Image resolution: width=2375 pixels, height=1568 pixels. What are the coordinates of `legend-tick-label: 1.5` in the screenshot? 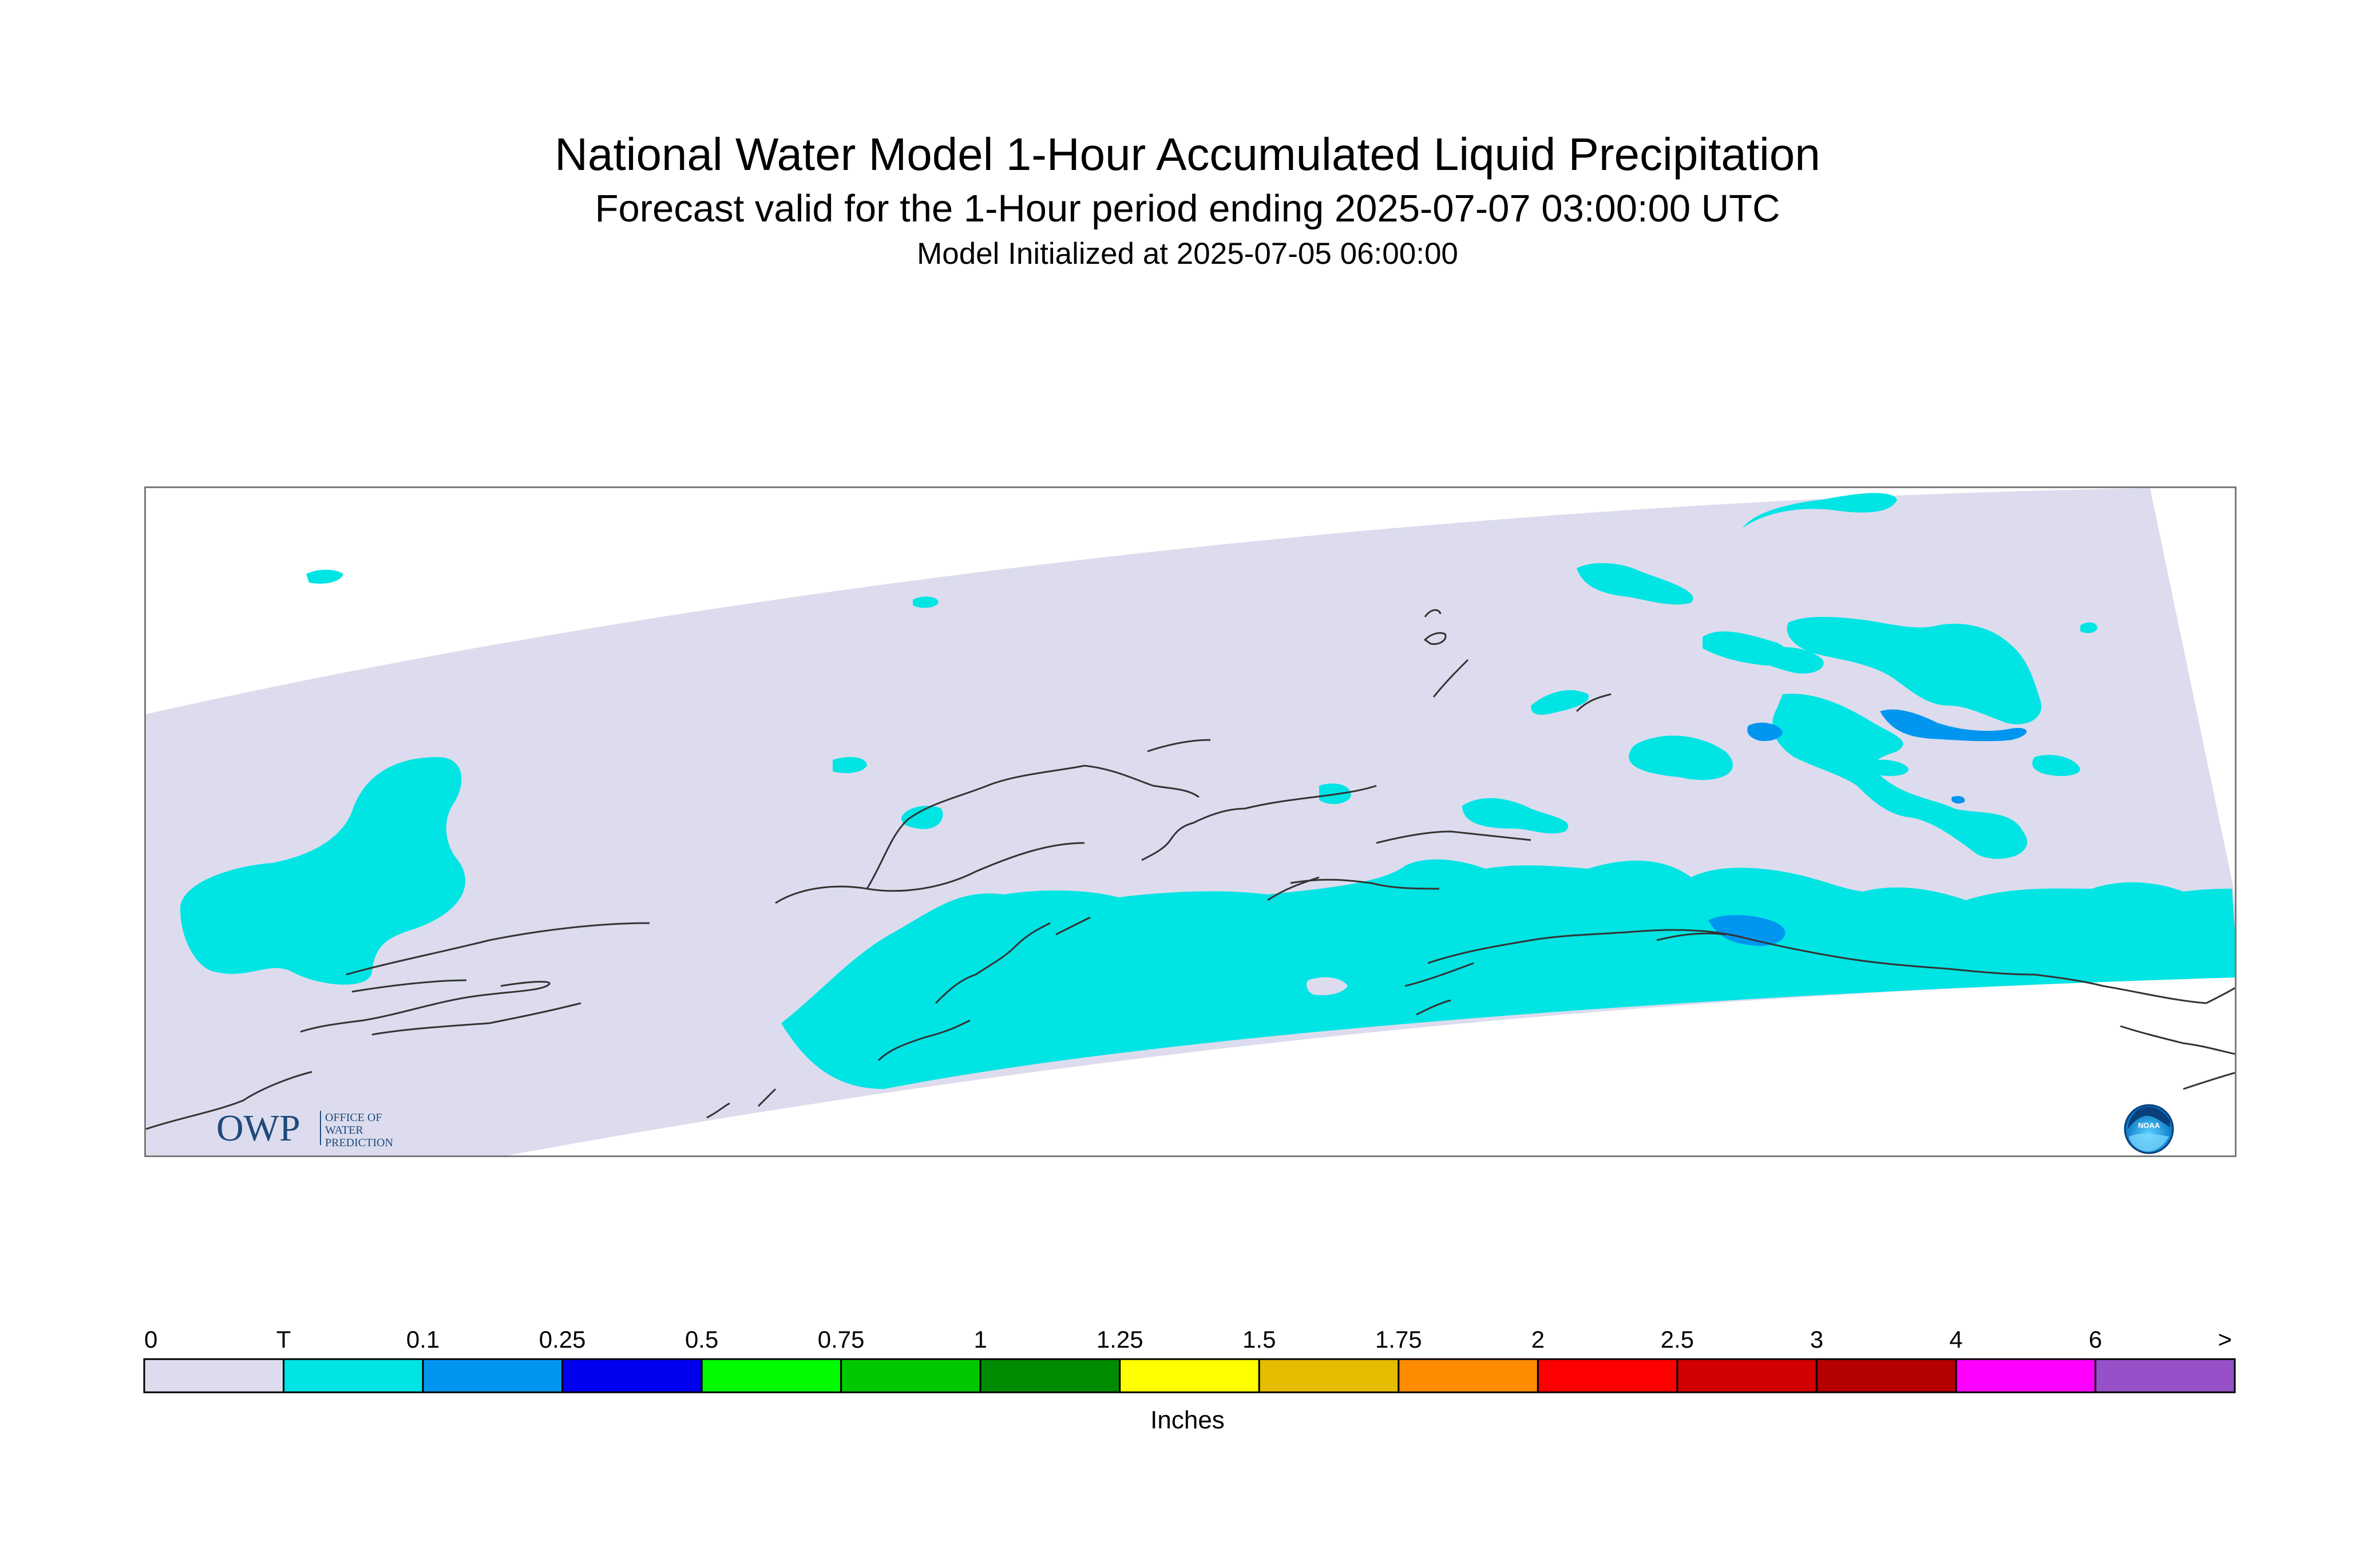 It's located at (1259, 1339).